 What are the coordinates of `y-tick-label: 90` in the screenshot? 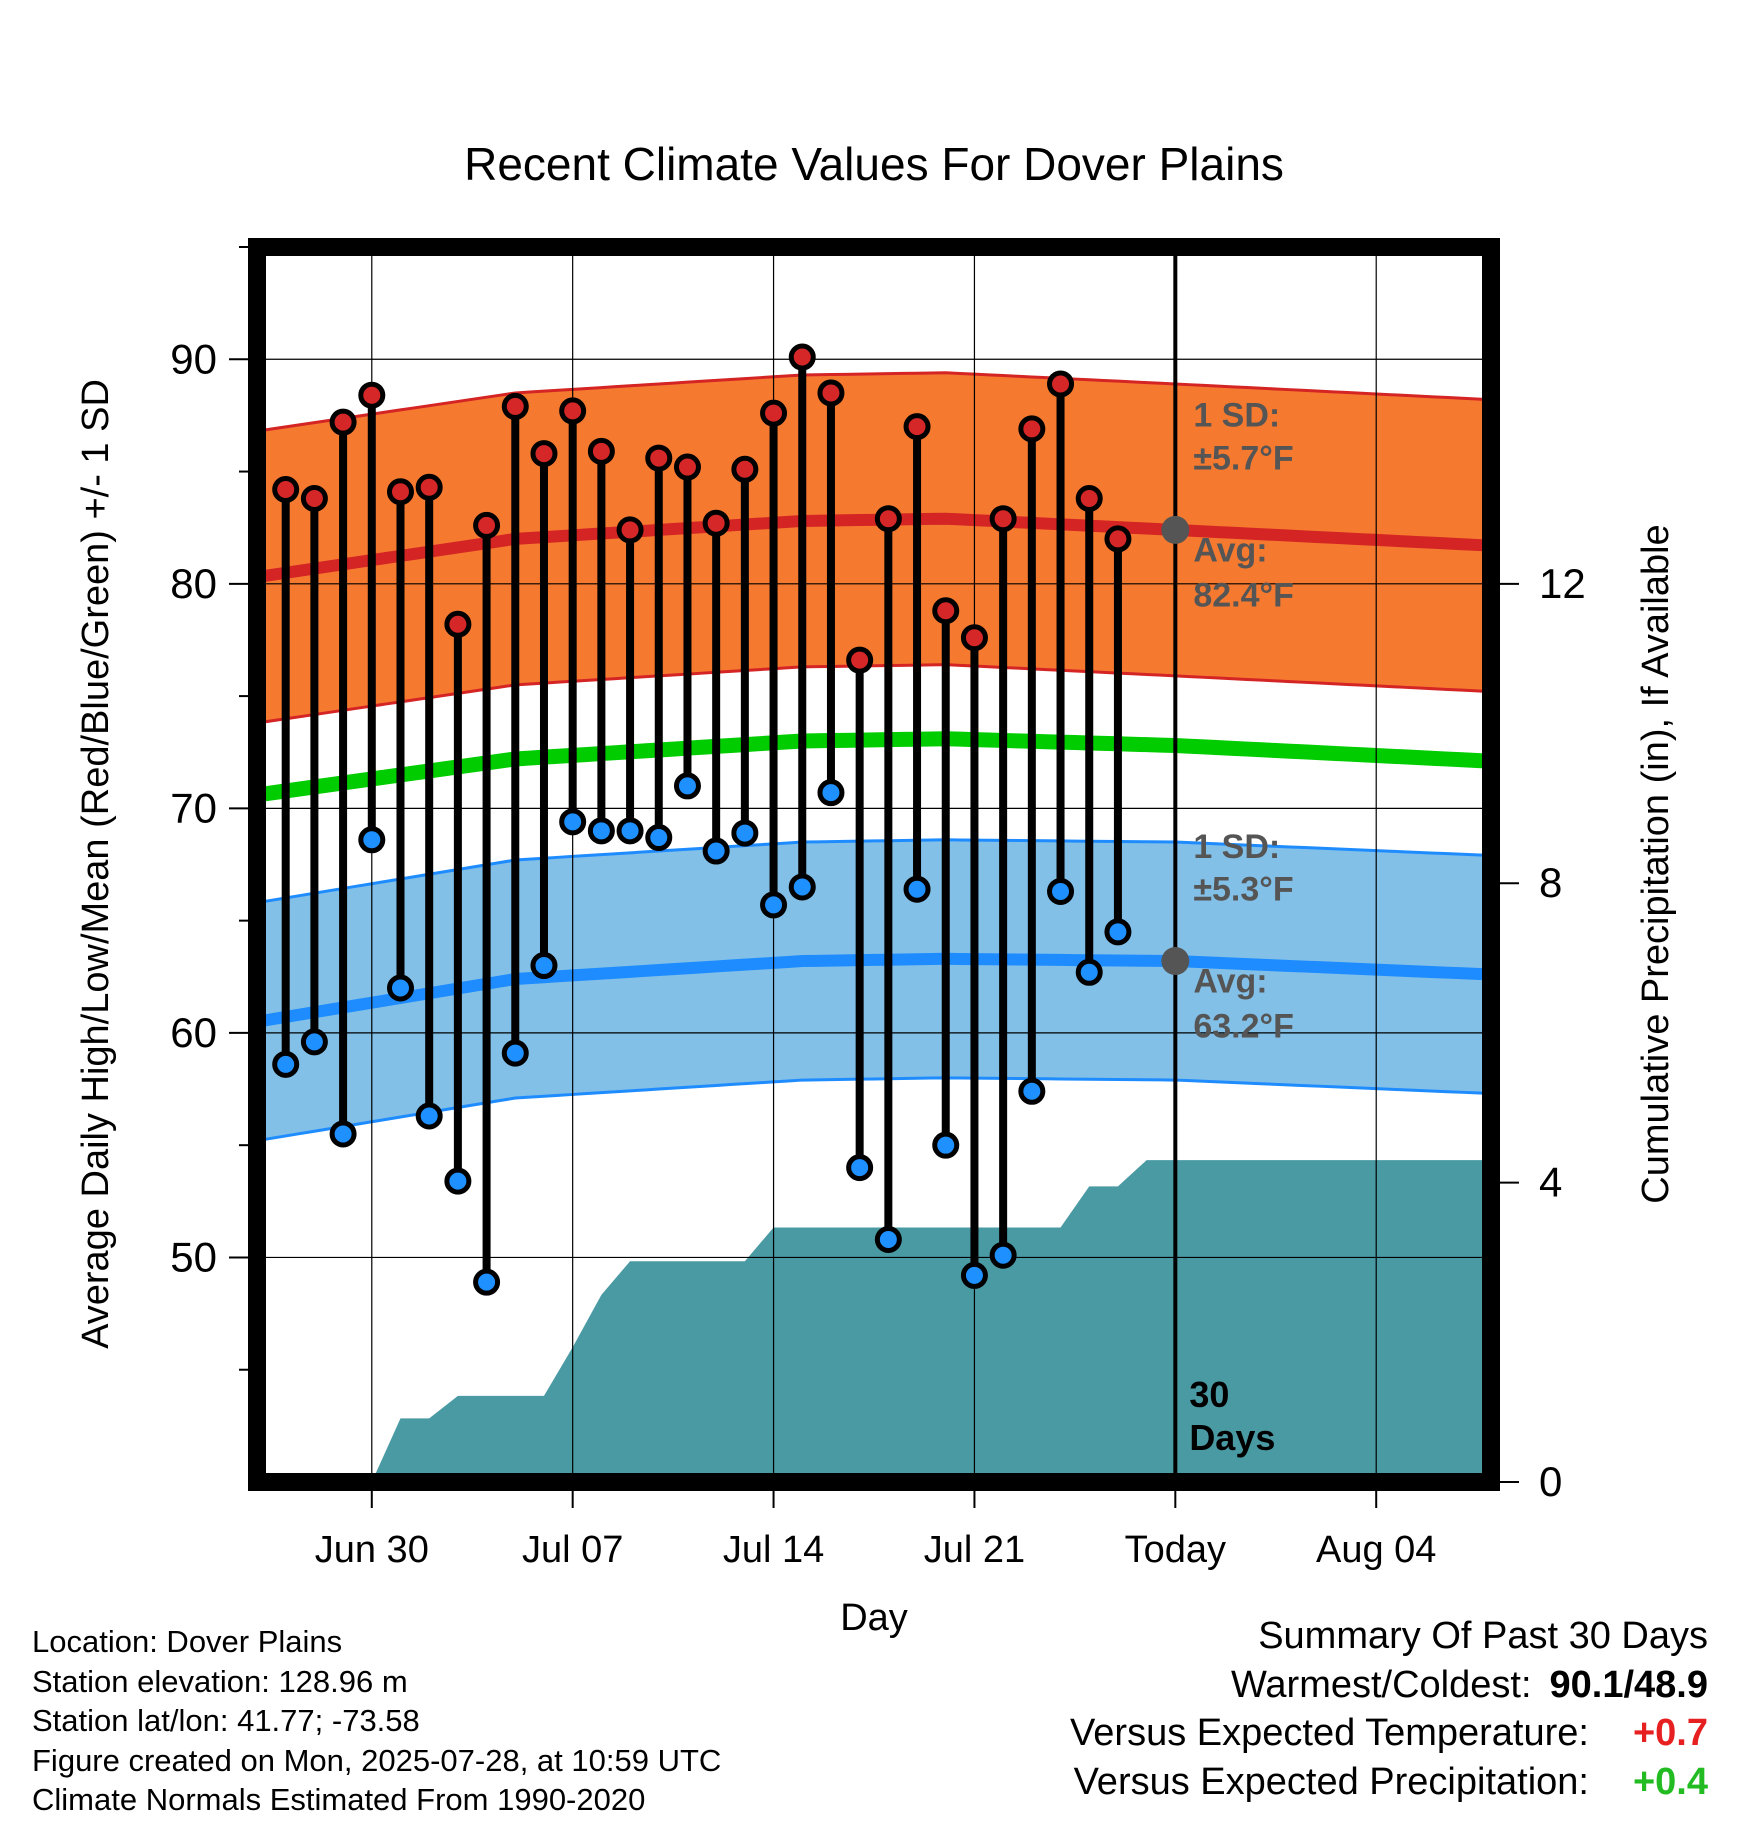 It's located at (193, 358).